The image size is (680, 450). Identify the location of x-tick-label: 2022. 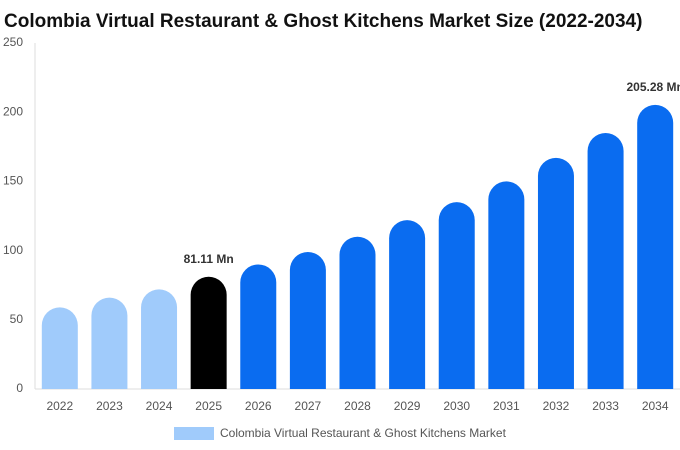
(59, 406).